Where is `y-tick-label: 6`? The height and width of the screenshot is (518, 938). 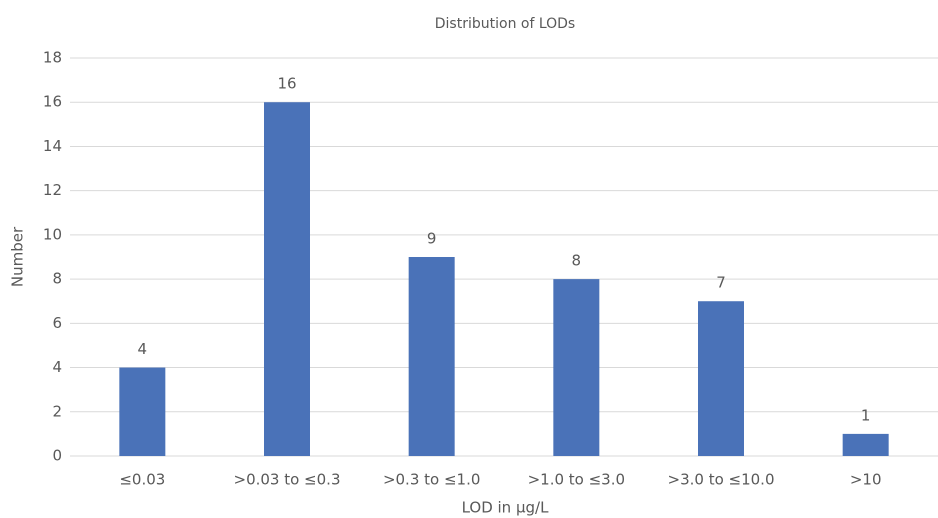
y-tick-label: 6 is located at coordinates (57, 323).